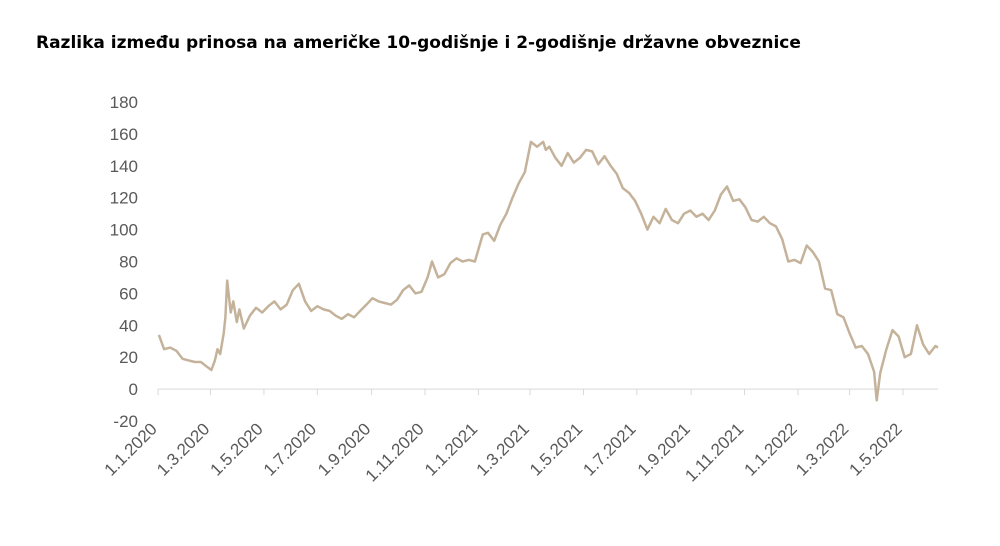 This screenshot has width=1000, height=546. I want to click on x-tick-label: 1.5.2020, so click(237, 449).